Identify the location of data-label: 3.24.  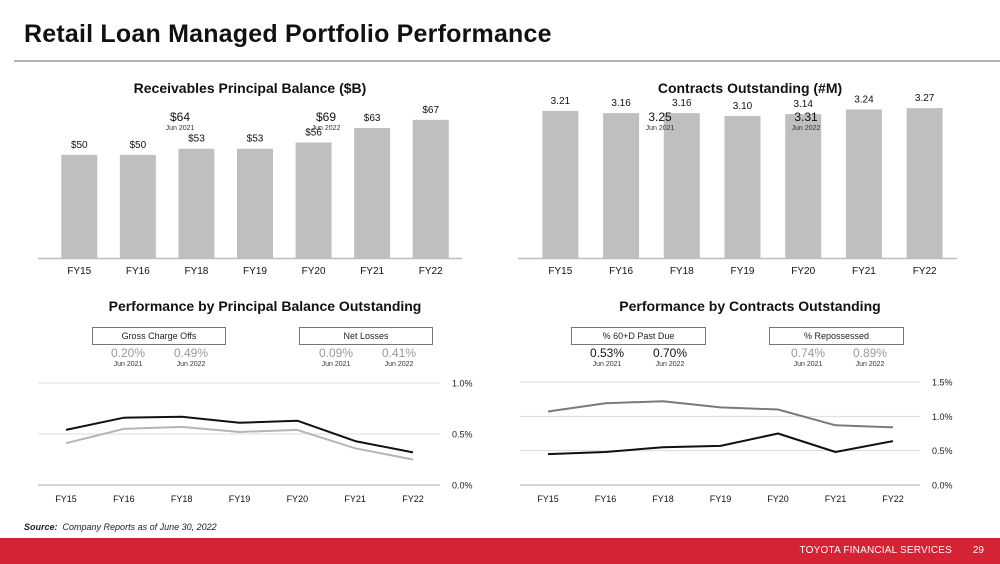
(864, 100).